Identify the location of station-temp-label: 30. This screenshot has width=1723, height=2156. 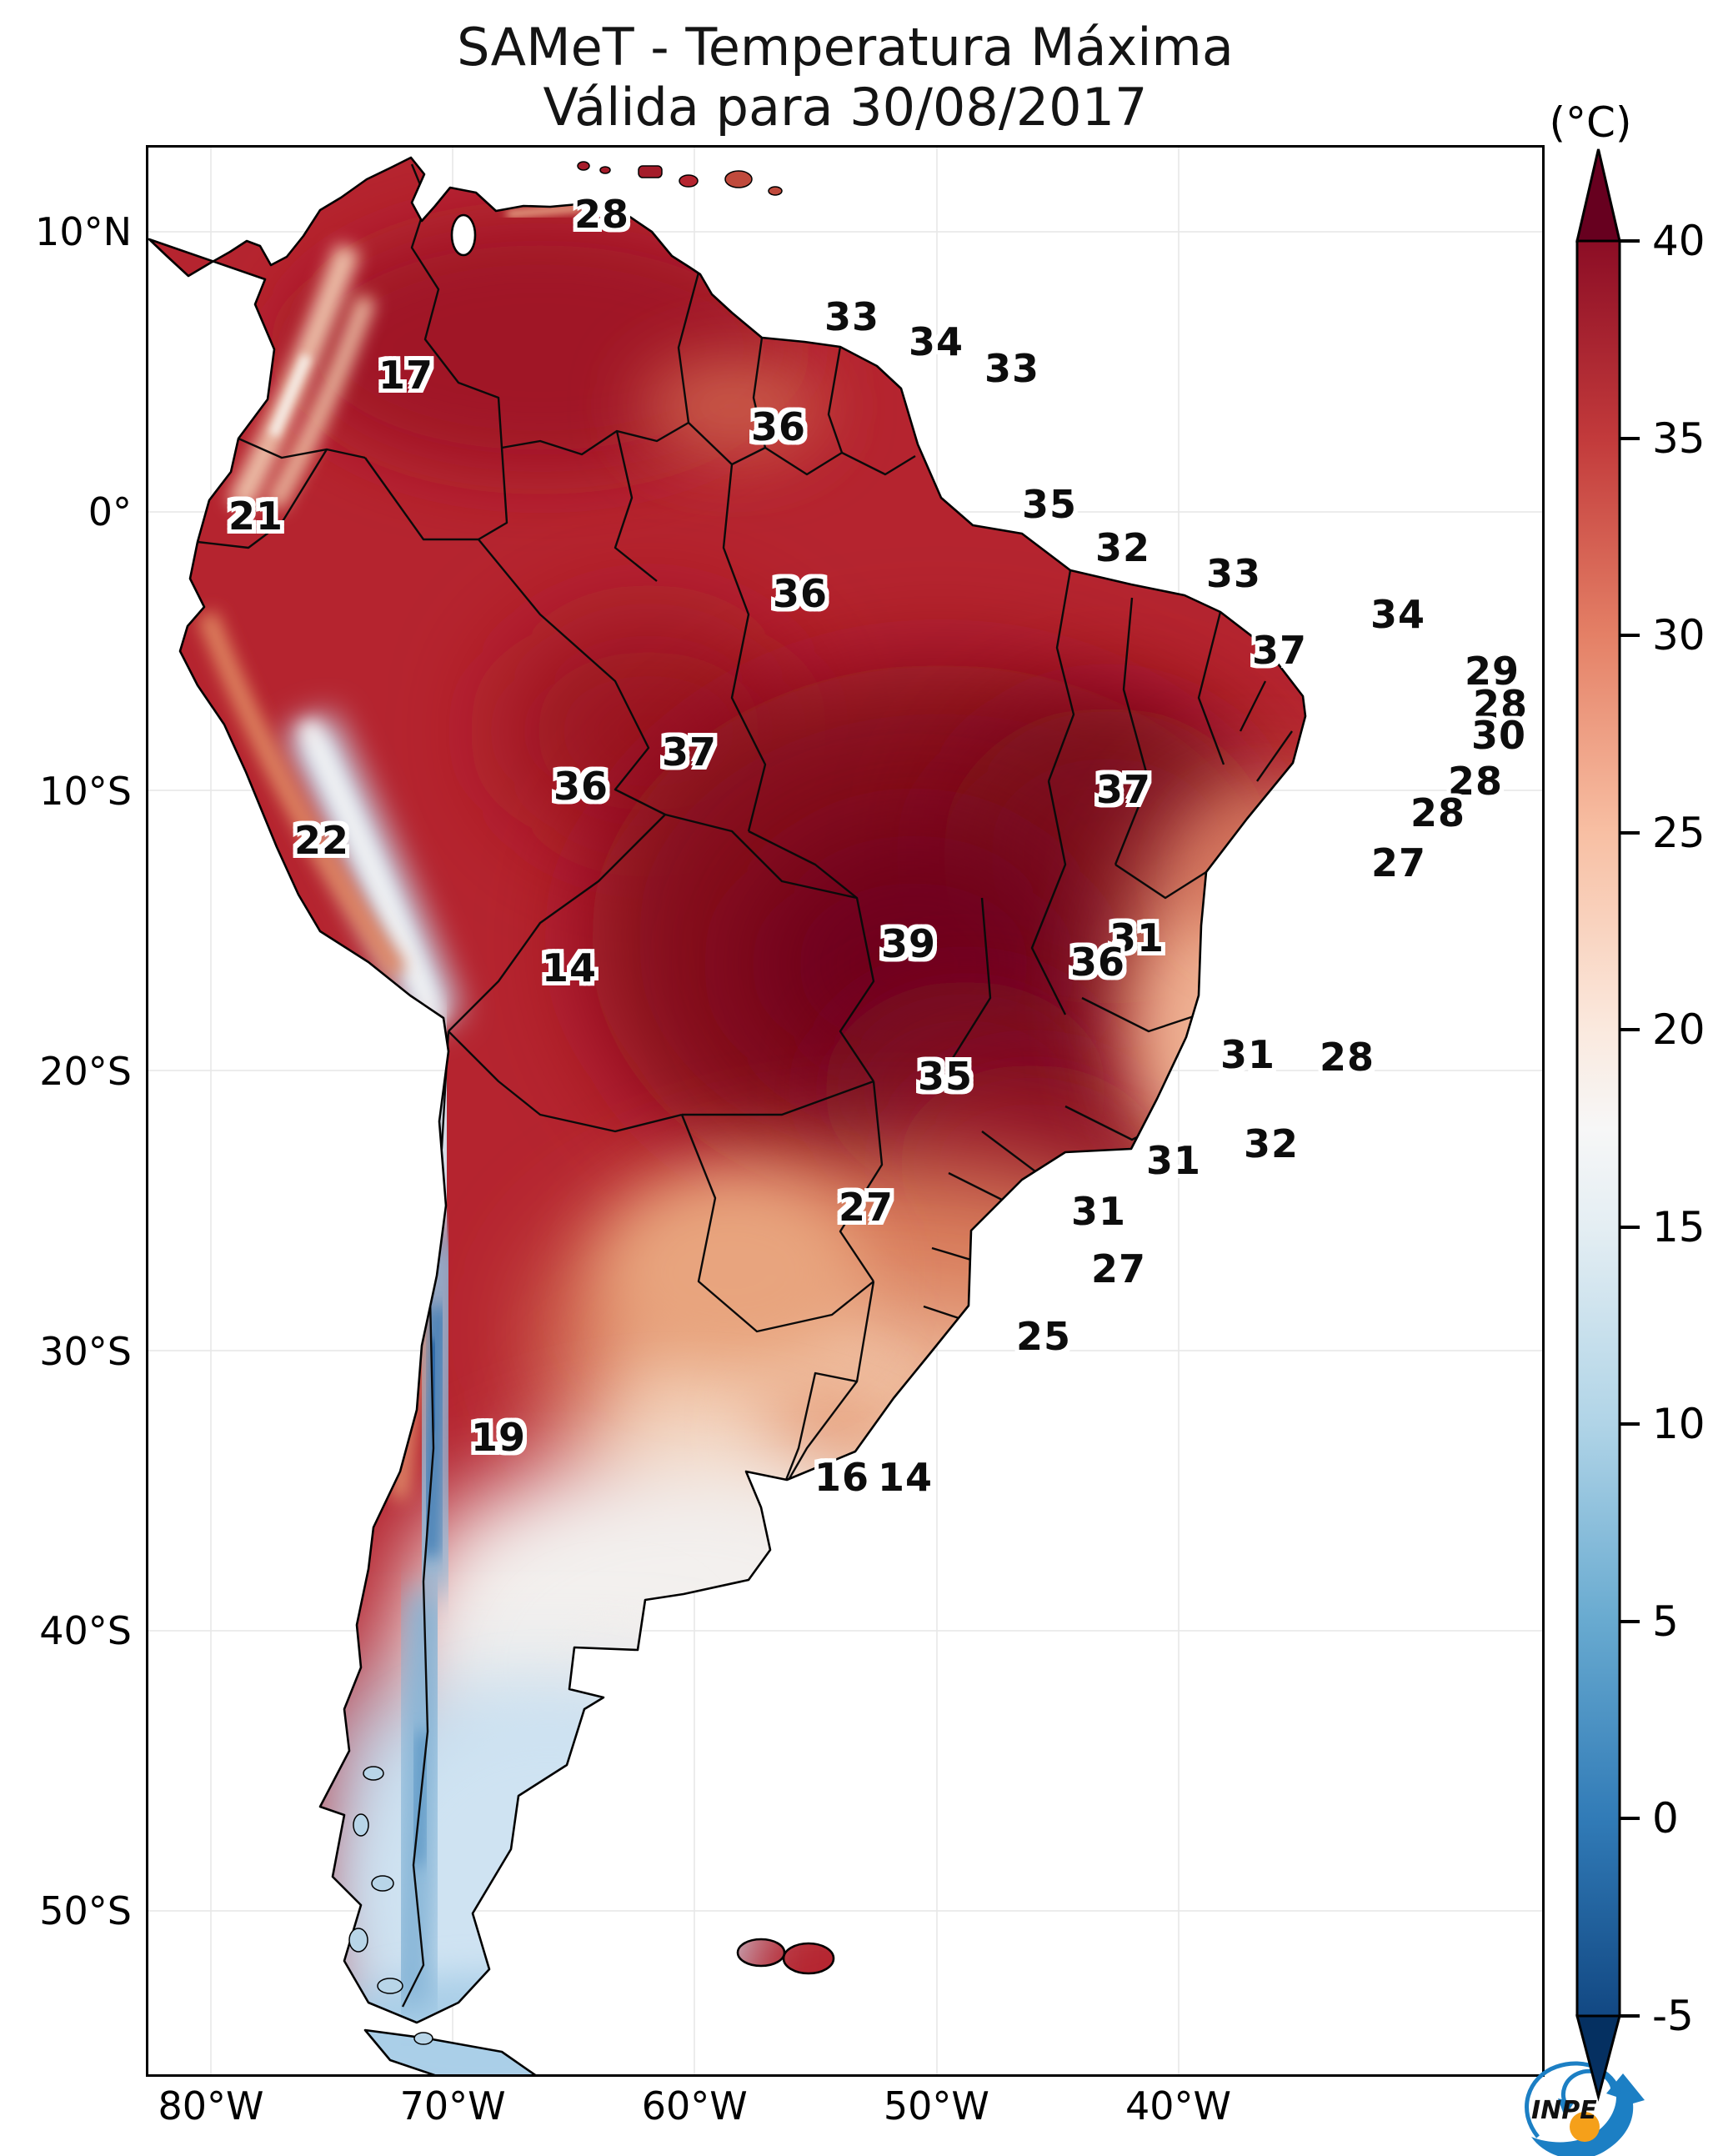
(1498, 735).